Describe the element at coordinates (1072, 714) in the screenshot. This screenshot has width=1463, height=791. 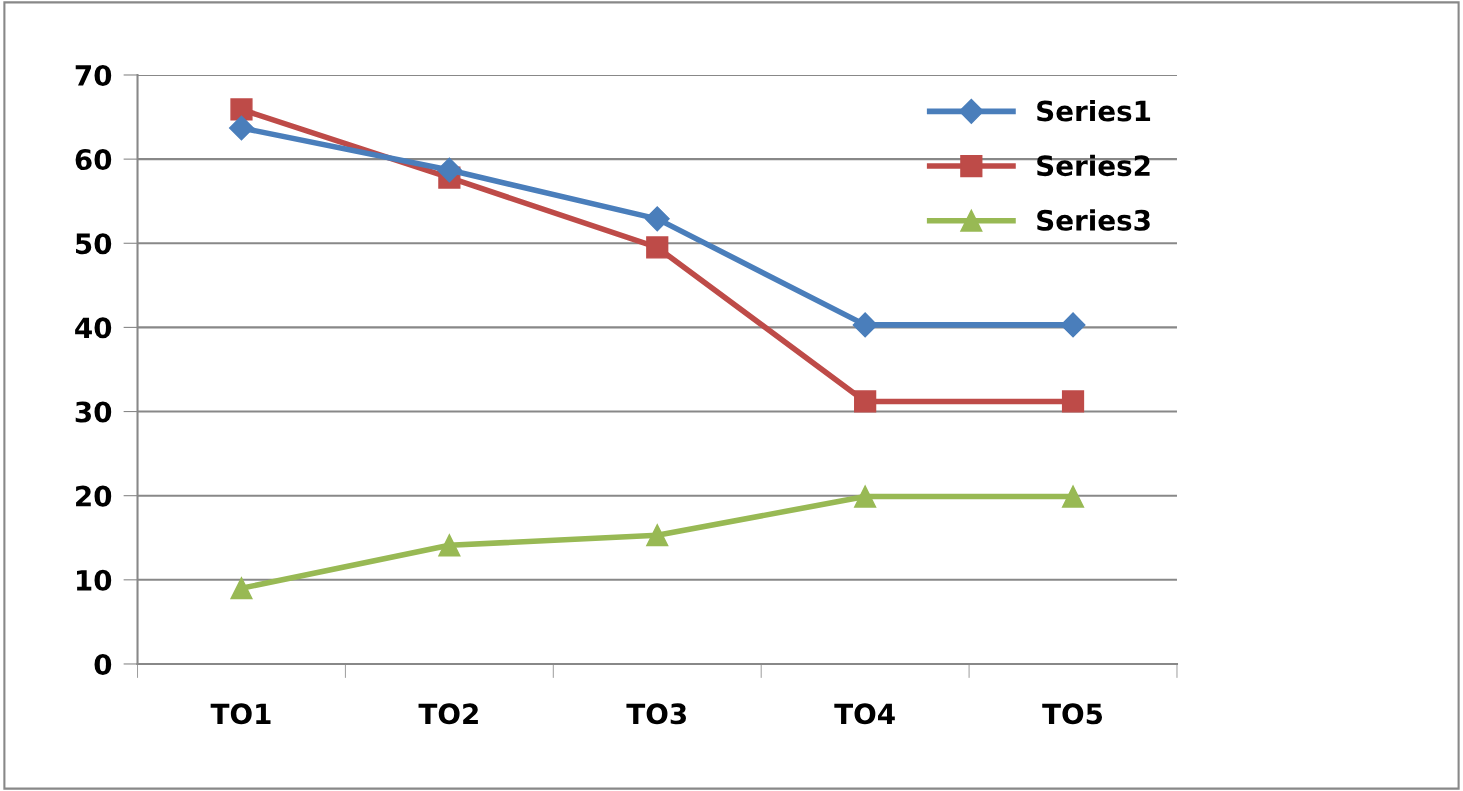
I see `x-tick-label: TO5` at that location.